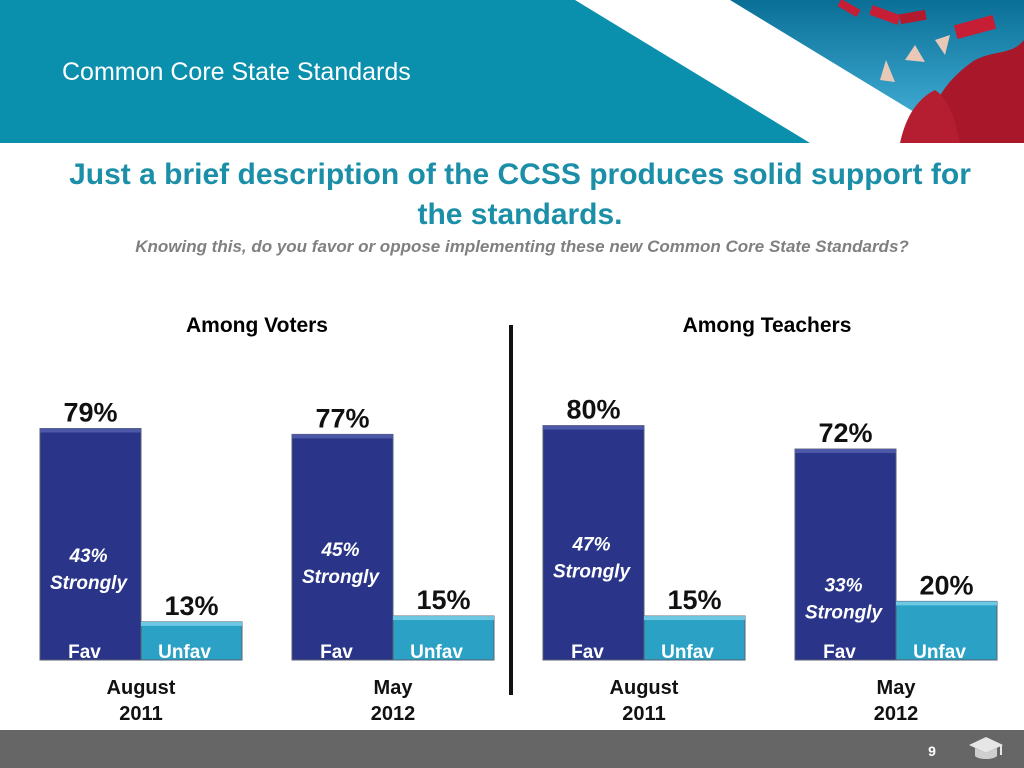  I want to click on page-number: 9, so click(932, 751).